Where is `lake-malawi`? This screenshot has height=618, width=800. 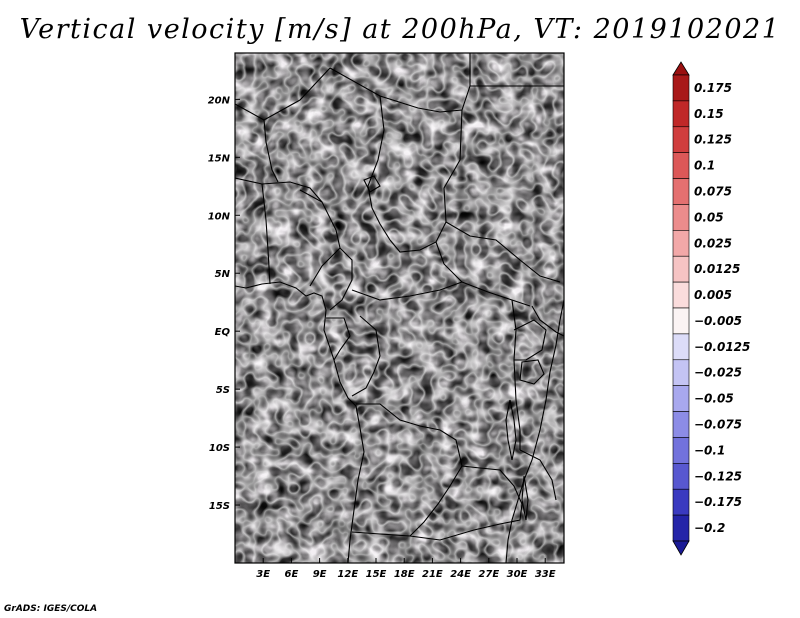 lake-malawi is located at coordinates (525, 498).